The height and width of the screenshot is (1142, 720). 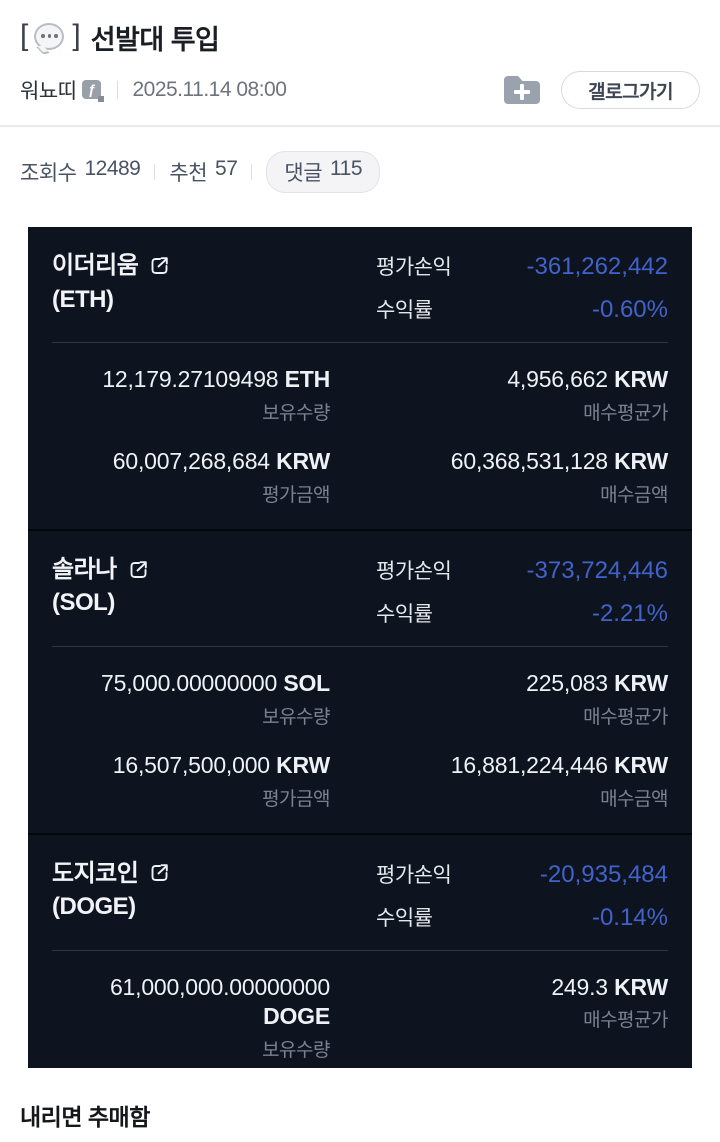 I want to click on like-count: 추천 57, so click(x=203, y=171).